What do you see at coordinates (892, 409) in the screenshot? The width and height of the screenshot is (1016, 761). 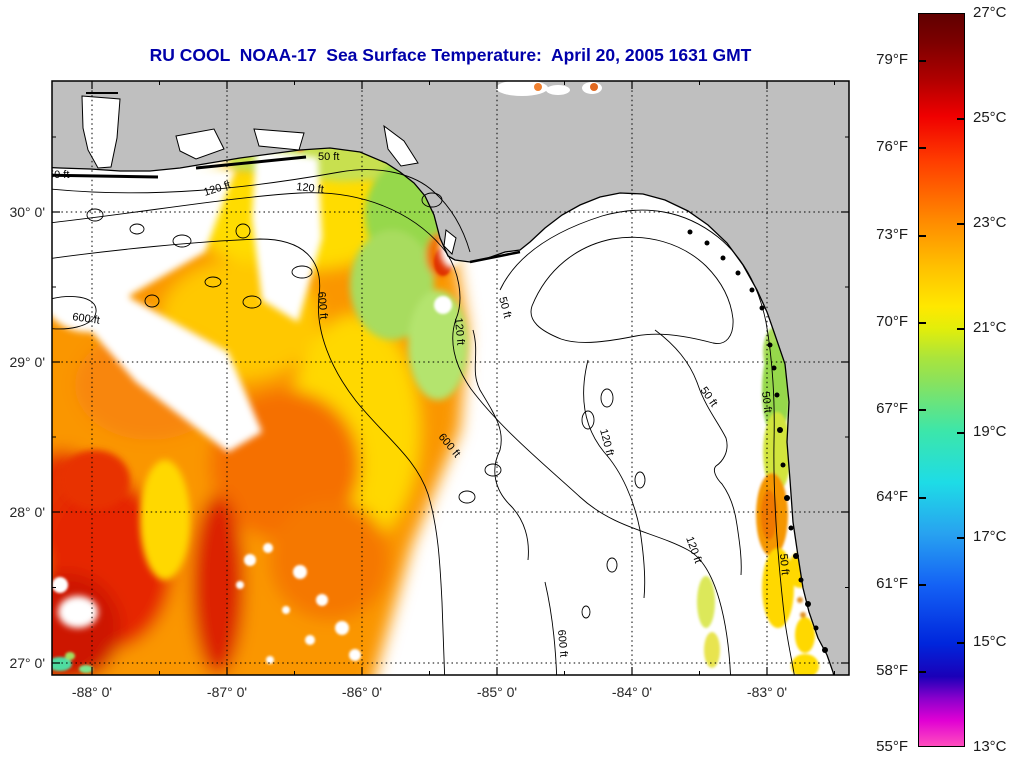 I see `fahrenheit-label: 67°F` at bounding box center [892, 409].